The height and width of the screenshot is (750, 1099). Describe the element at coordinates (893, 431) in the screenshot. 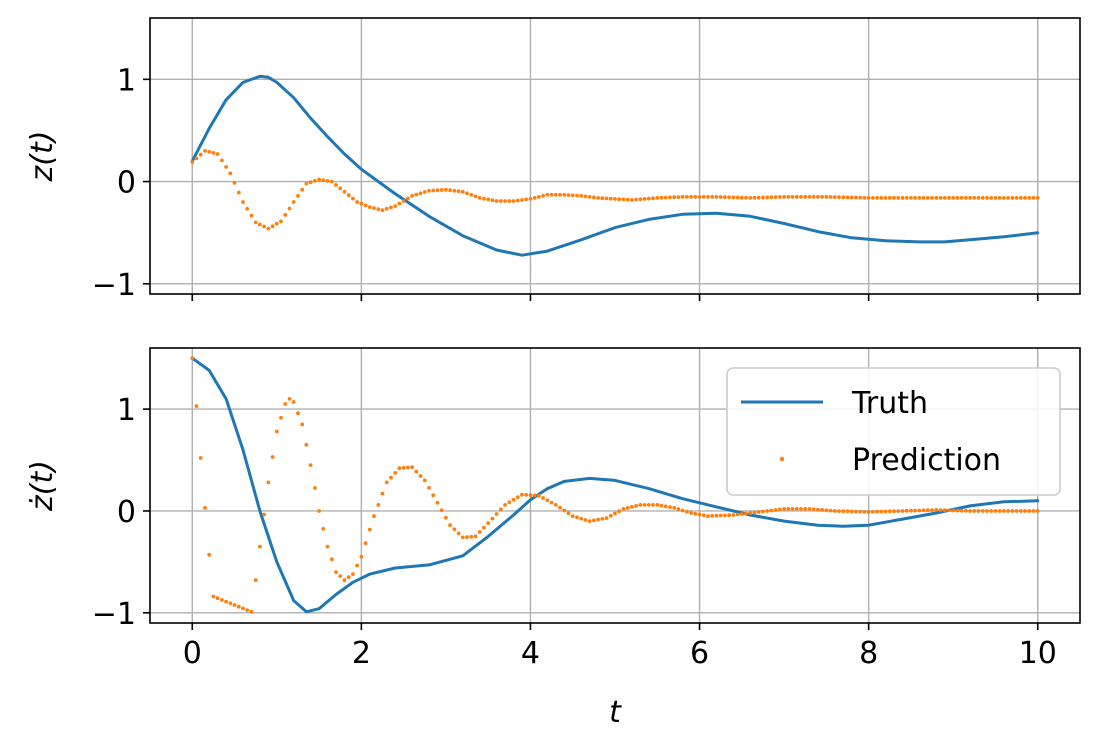

I see `legend-box` at that location.